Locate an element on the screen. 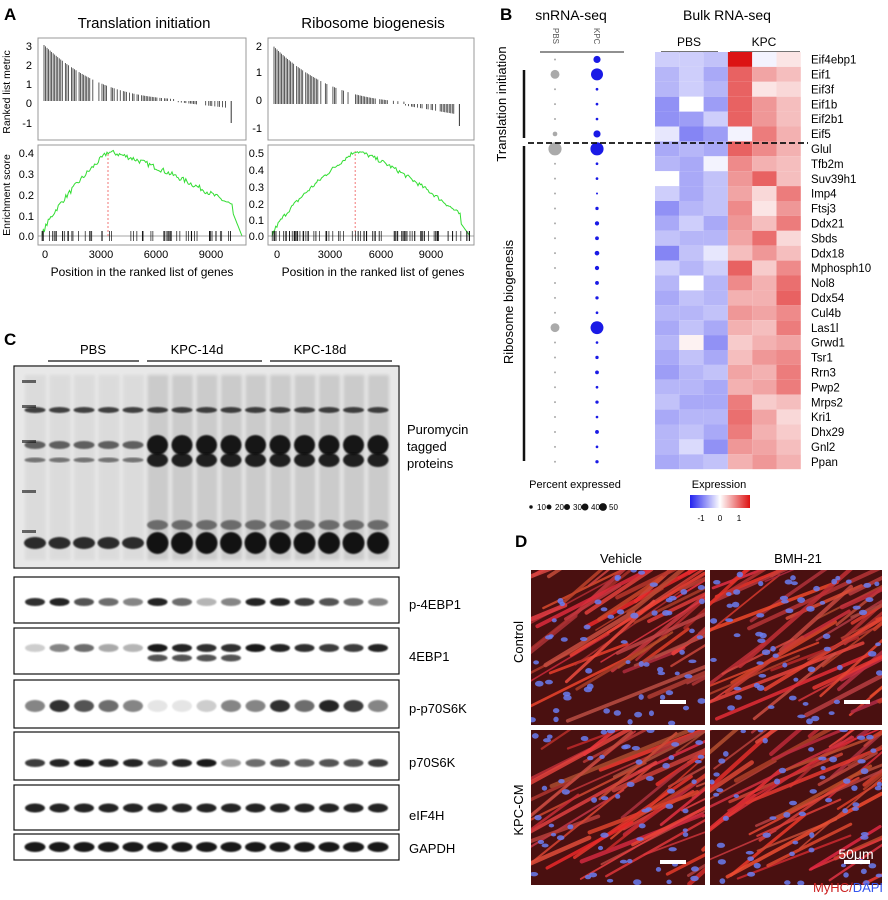  tick: 6000 is located at coordinates (381, 255).